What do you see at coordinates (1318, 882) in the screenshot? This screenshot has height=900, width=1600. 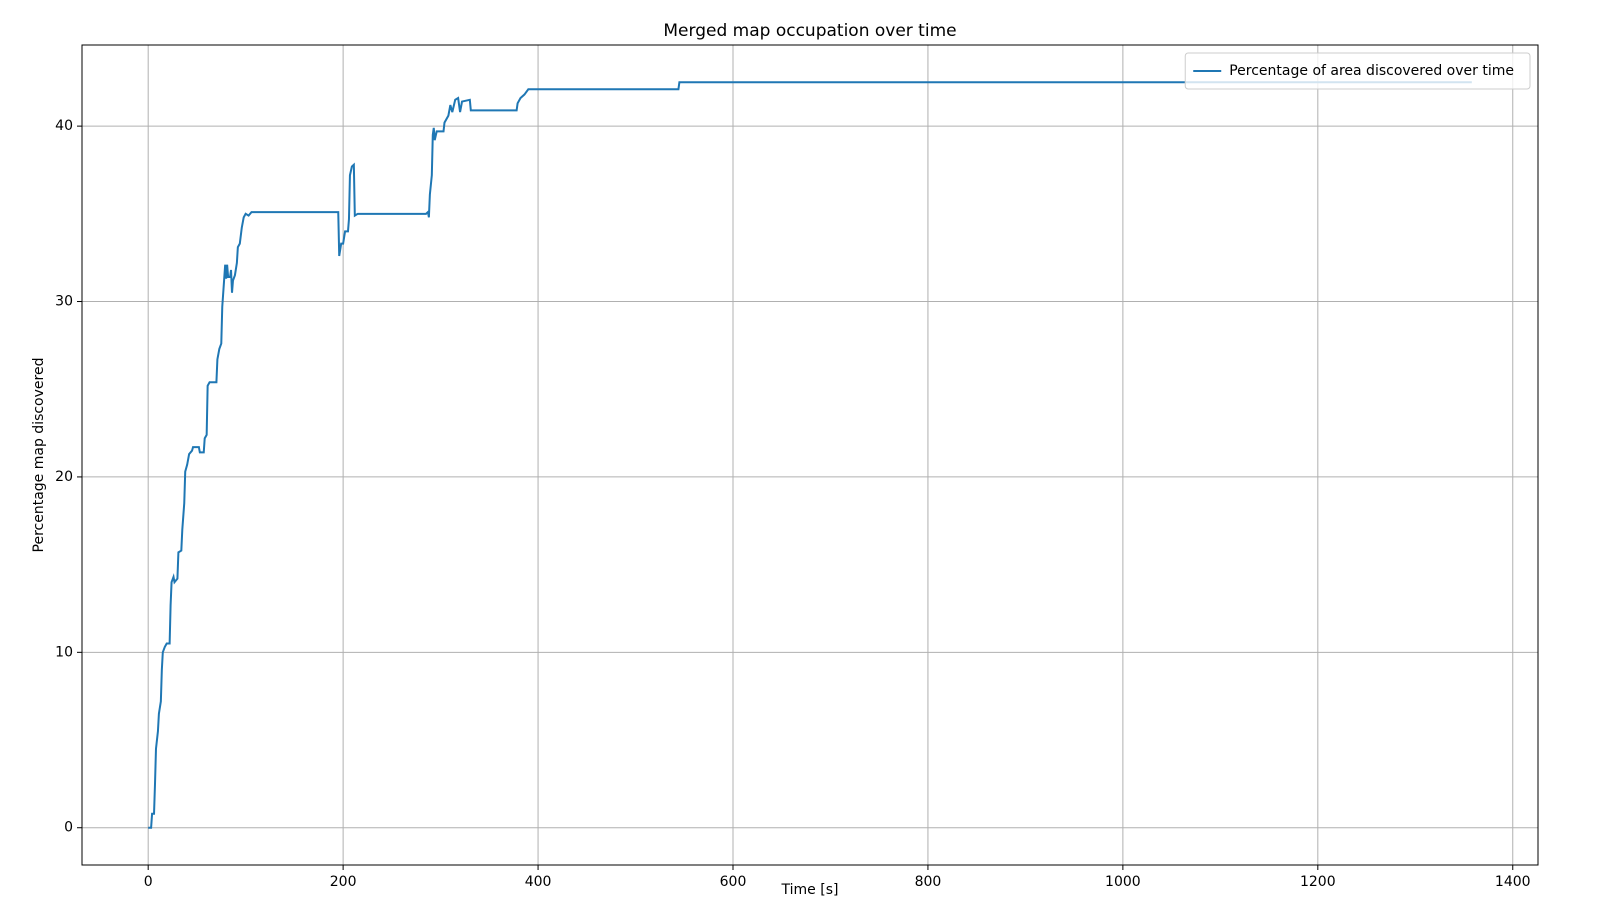 I see `x-tick-label: 1200` at bounding box center [1318, 882].